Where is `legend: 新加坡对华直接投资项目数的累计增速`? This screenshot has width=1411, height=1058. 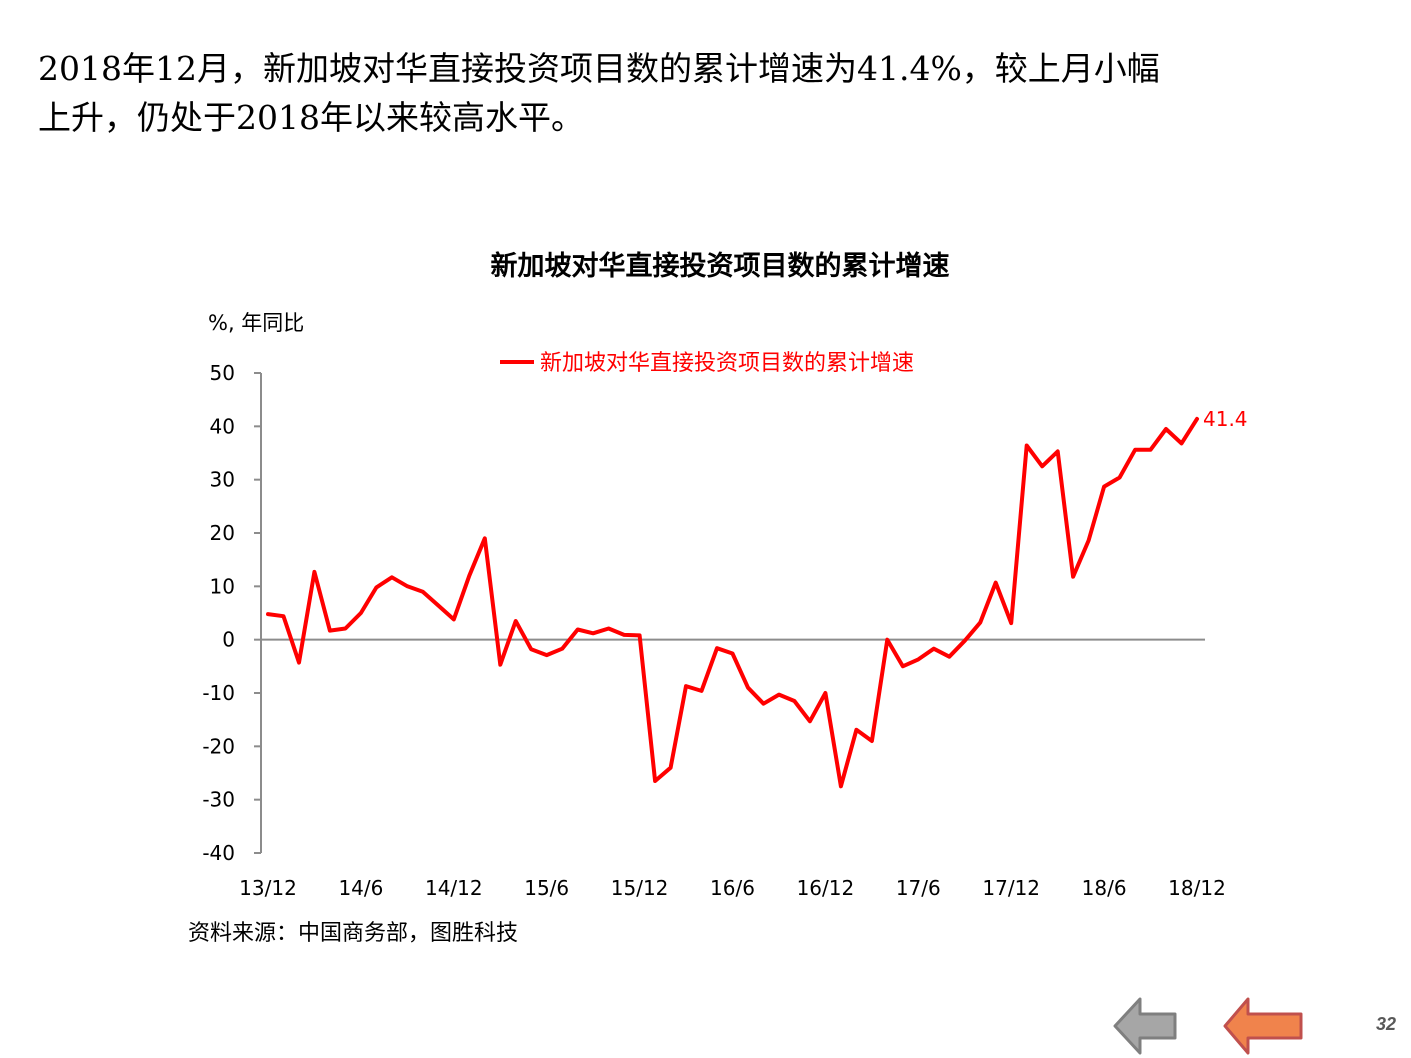
legend: 新加坡对华直接投资项目数的累计增速 is located at coordinates (707, 363).